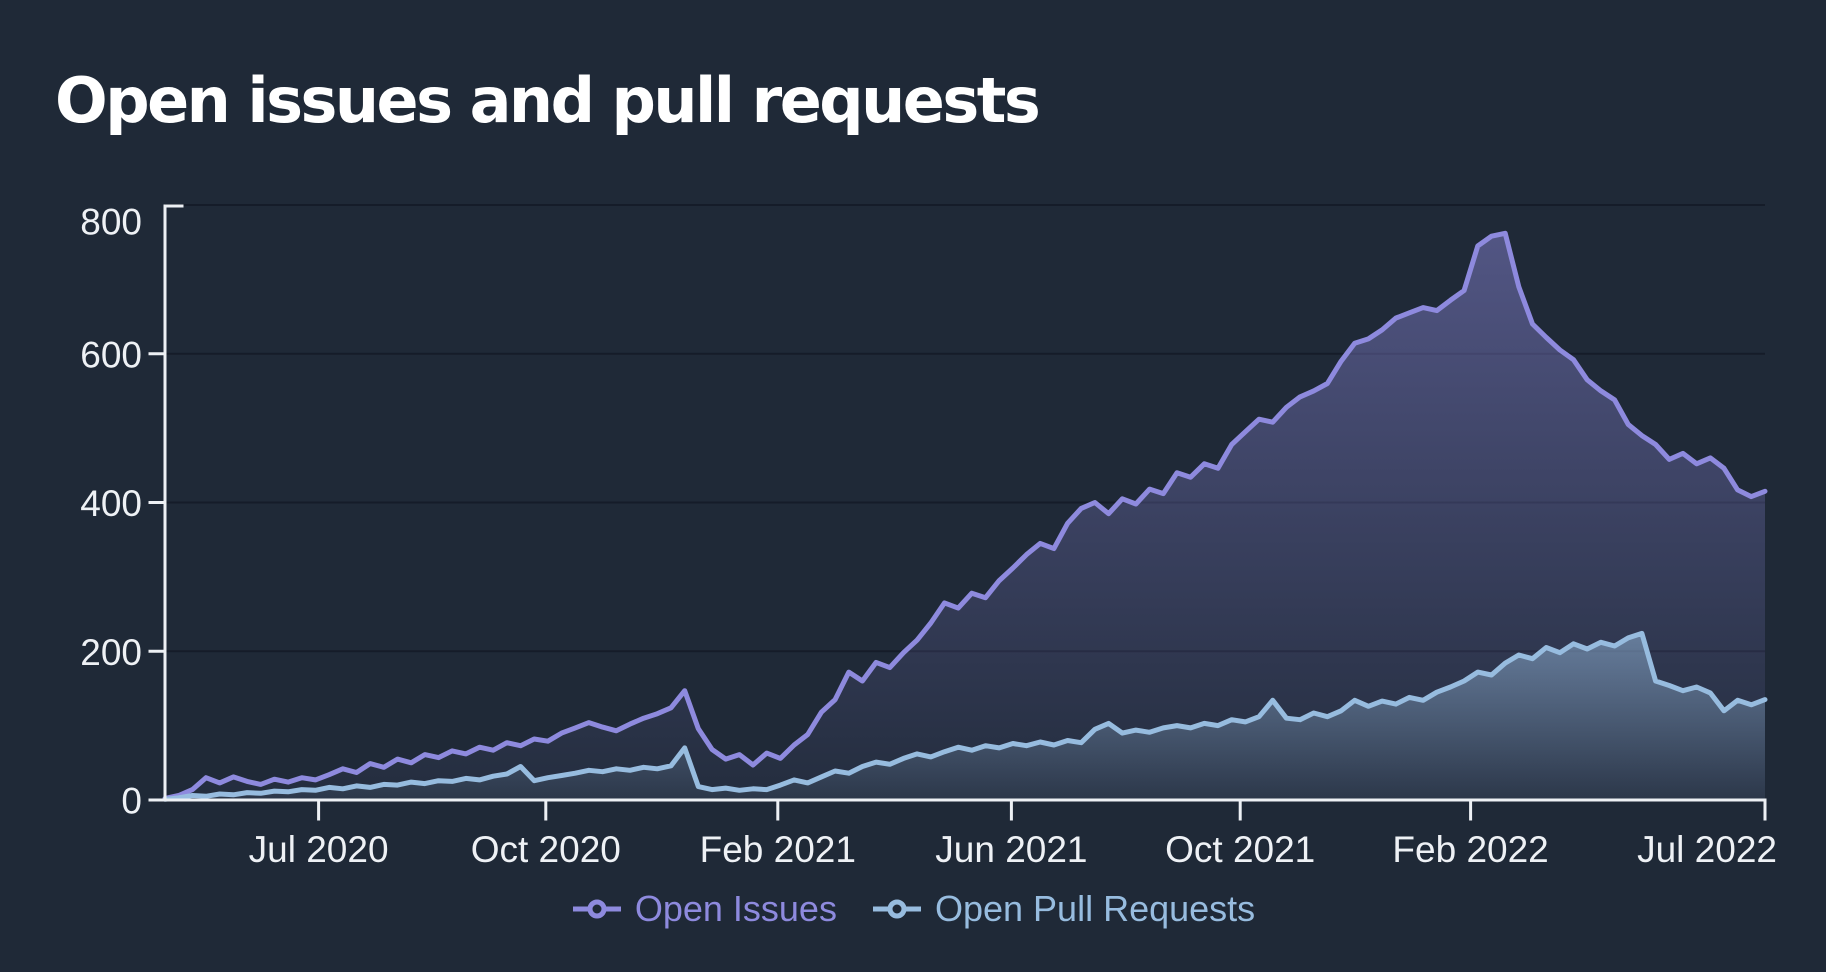 The height and width of the screenshot is (972, 1826). I want to click on chart-legend: Open Issues Open Pull Requests, so click(913, 909).